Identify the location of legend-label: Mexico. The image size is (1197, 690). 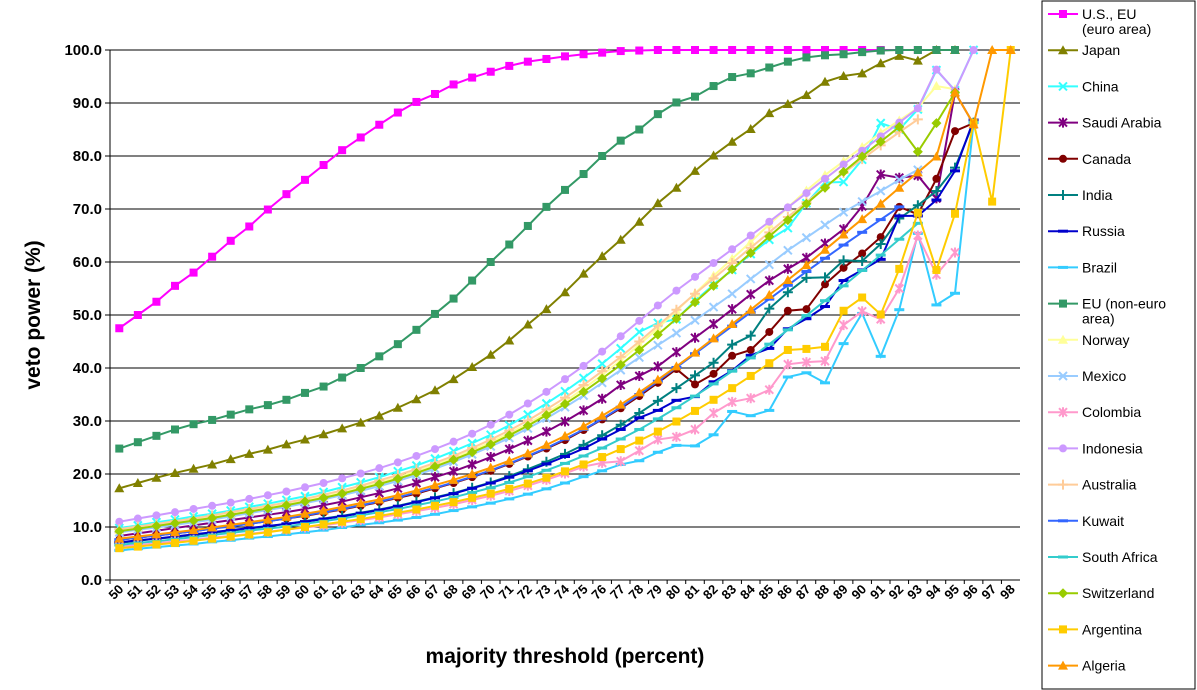
(1104, 376).